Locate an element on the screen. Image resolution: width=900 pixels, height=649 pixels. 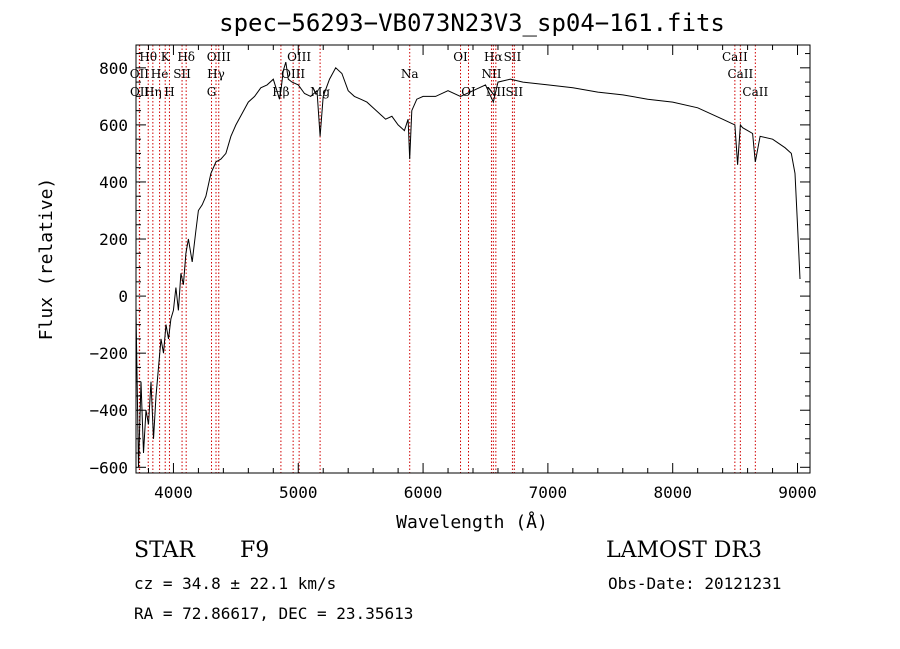
y-tick-label: 400 is located at coordinates (113, 182).